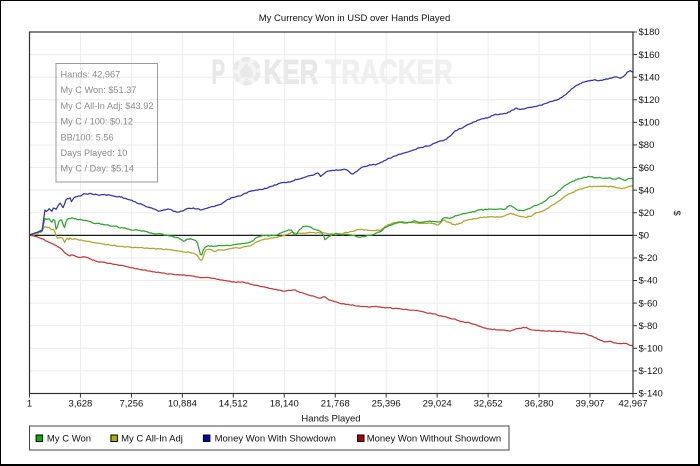  Describe the element at coordinates (589, 404) in the screenshot. I see `svg-text: 39,907` at that location.